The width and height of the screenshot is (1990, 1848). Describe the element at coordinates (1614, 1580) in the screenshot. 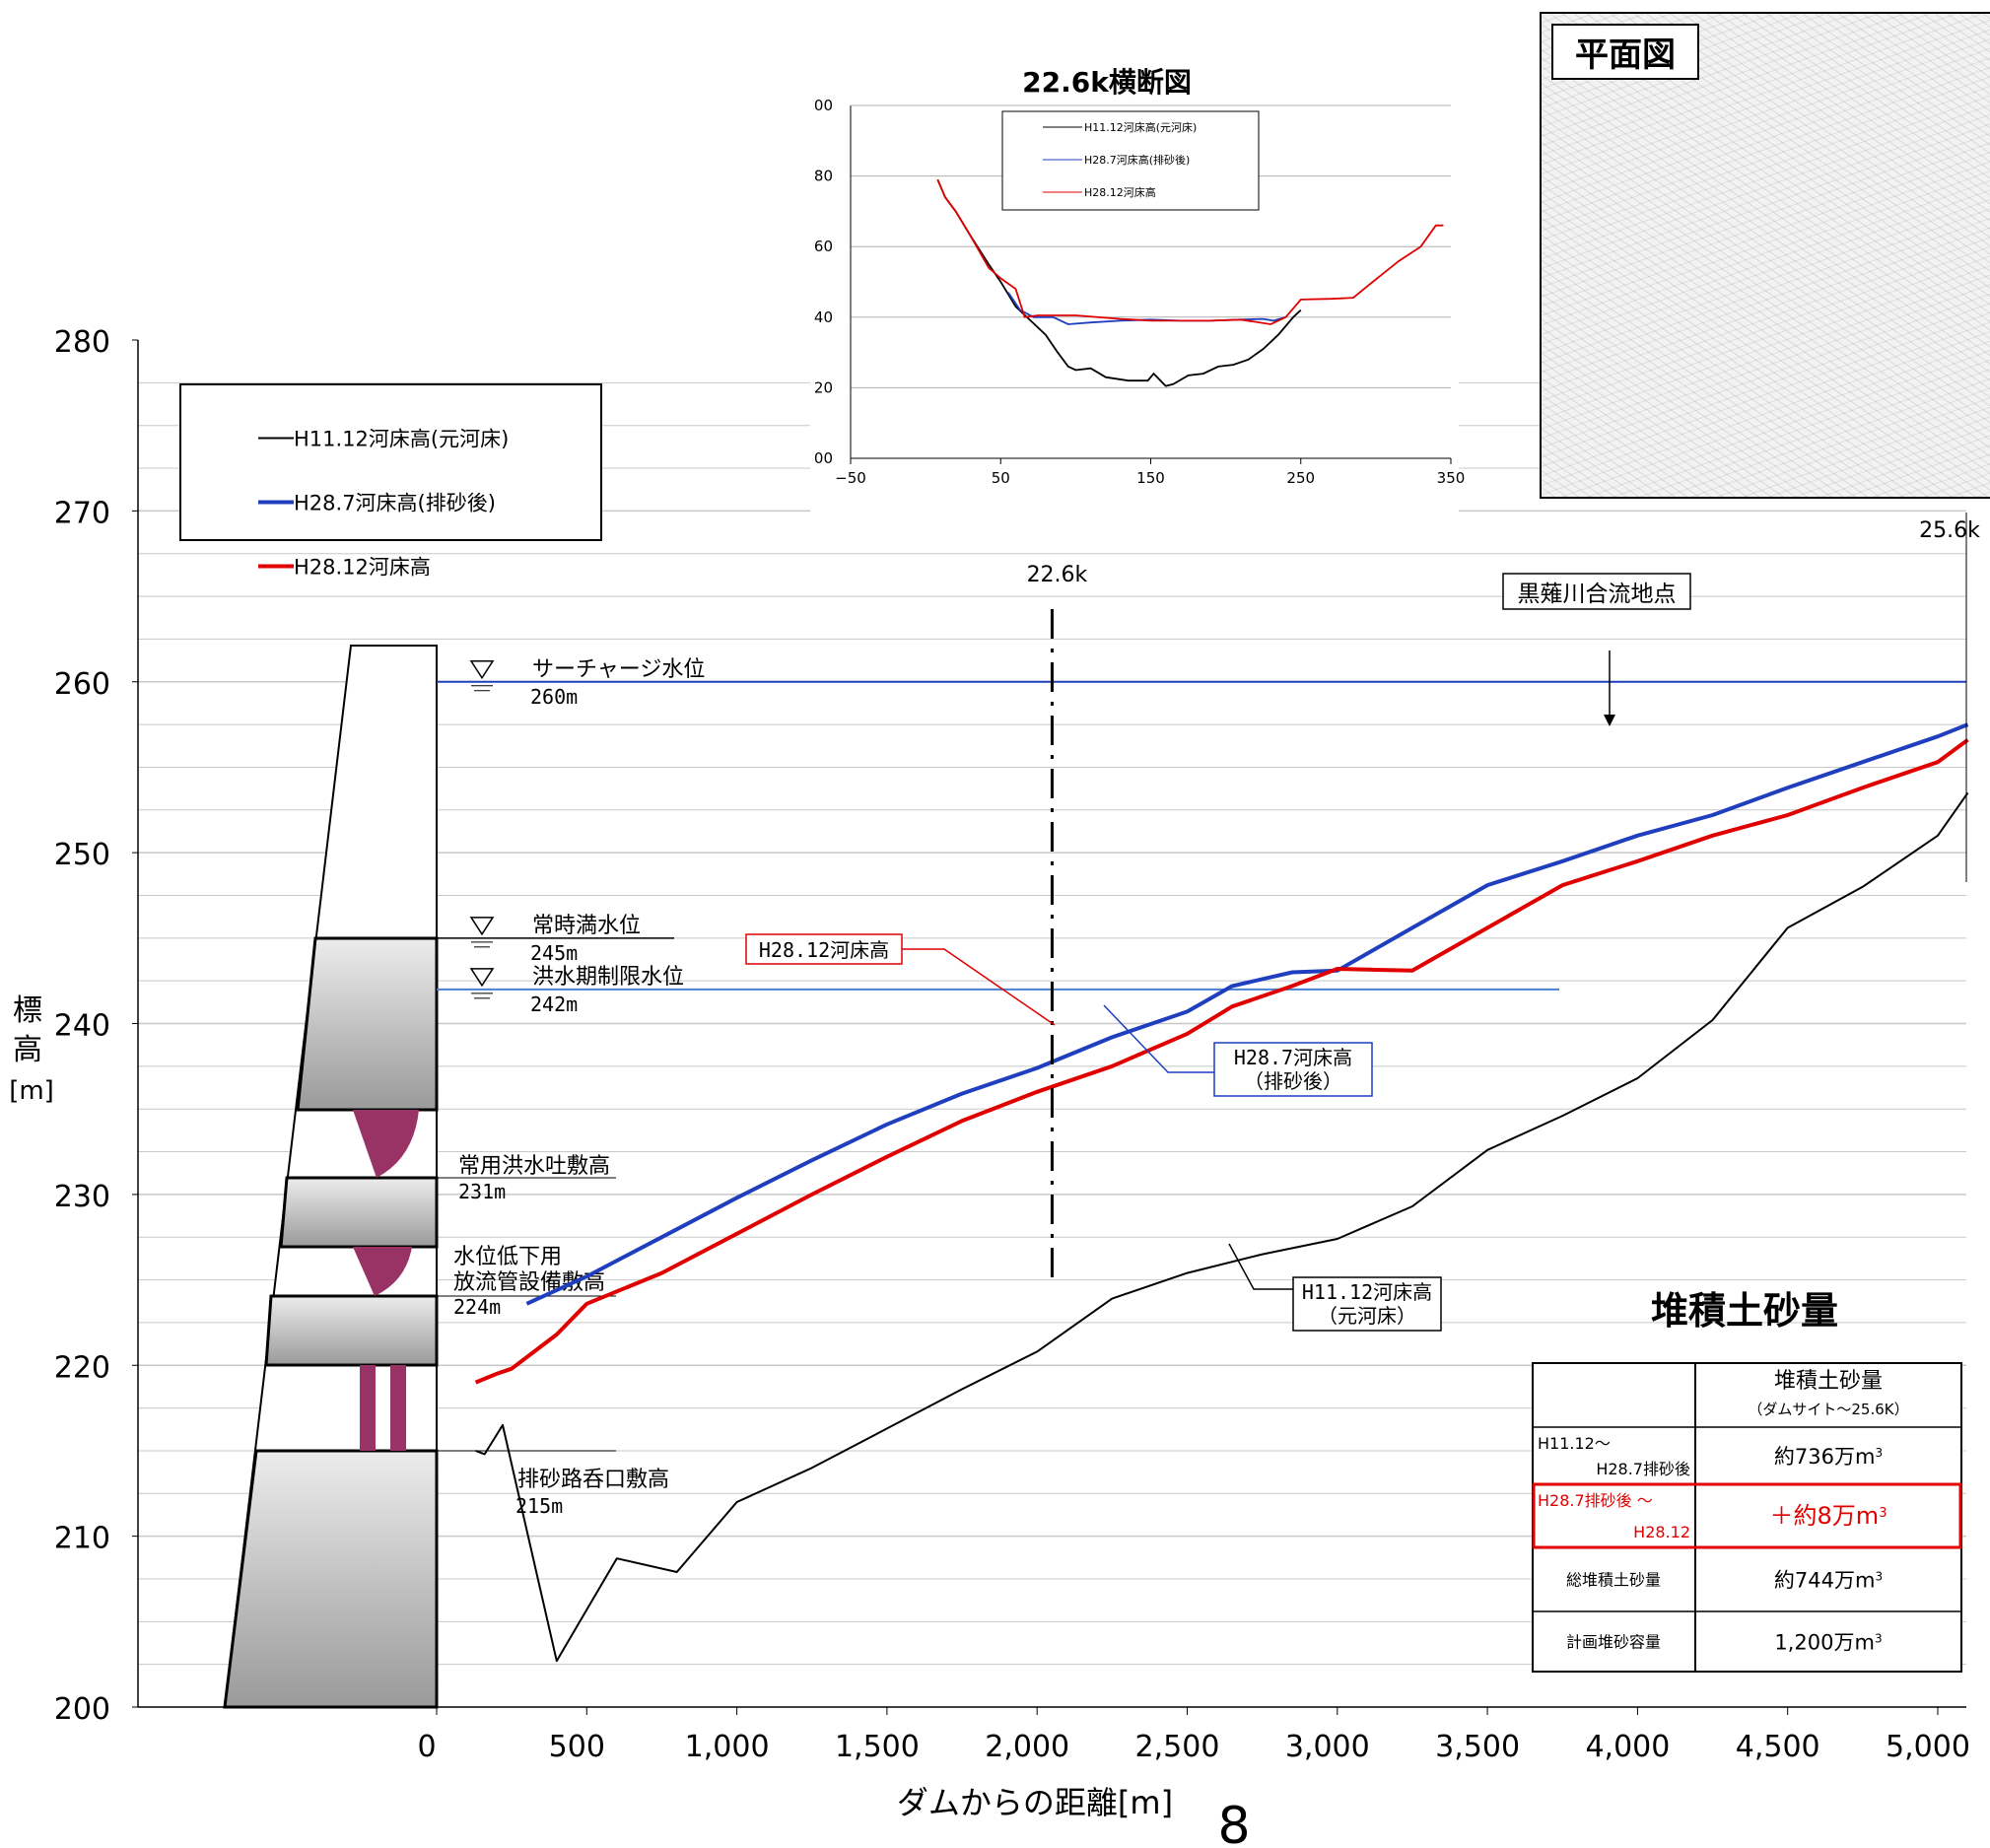

I see `table-row-label: 総堆積土砂量` at that location.